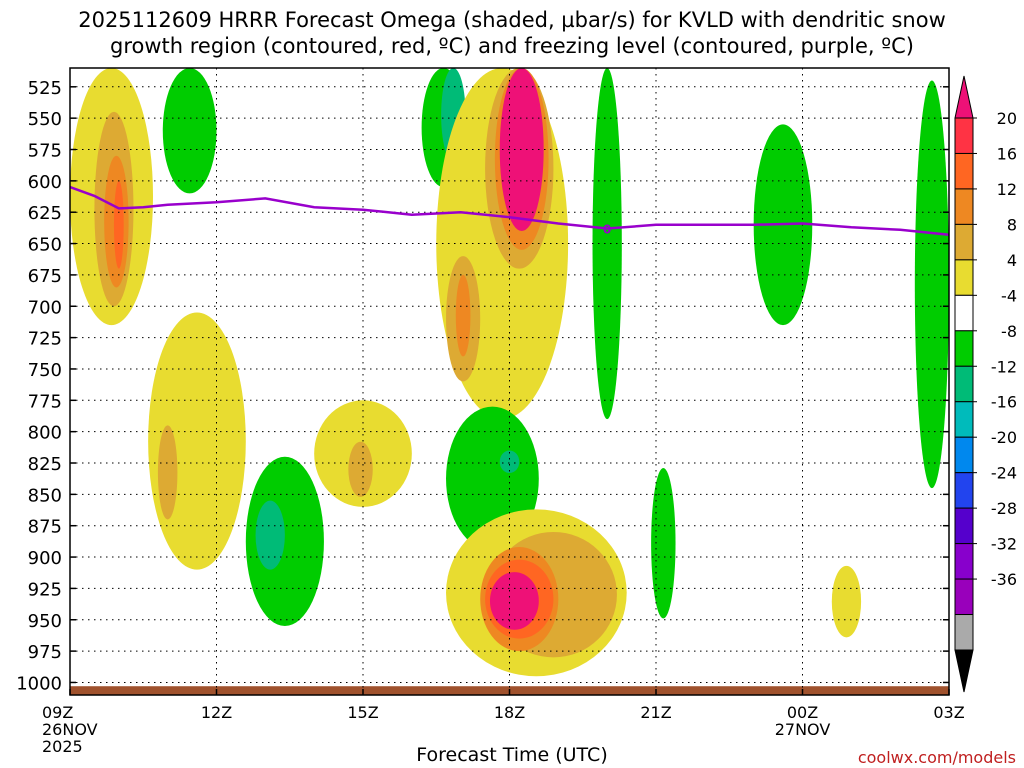 The width and height of the screenshot is (1024, 768). Describe the element at coordinates (1004, 402) in the screenshot. I see `colorbar-label: -16` at that location.